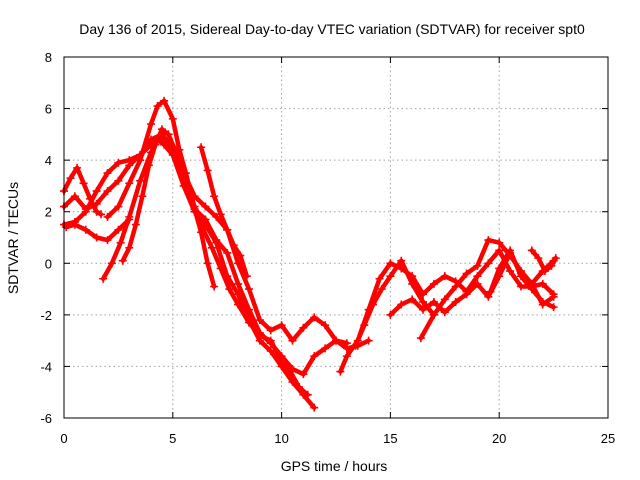 This screenshot has width=640, height=480. Describe the element at coordinates (499, 438) in the screenshot. I see `x-tick-label: 20` at that location.